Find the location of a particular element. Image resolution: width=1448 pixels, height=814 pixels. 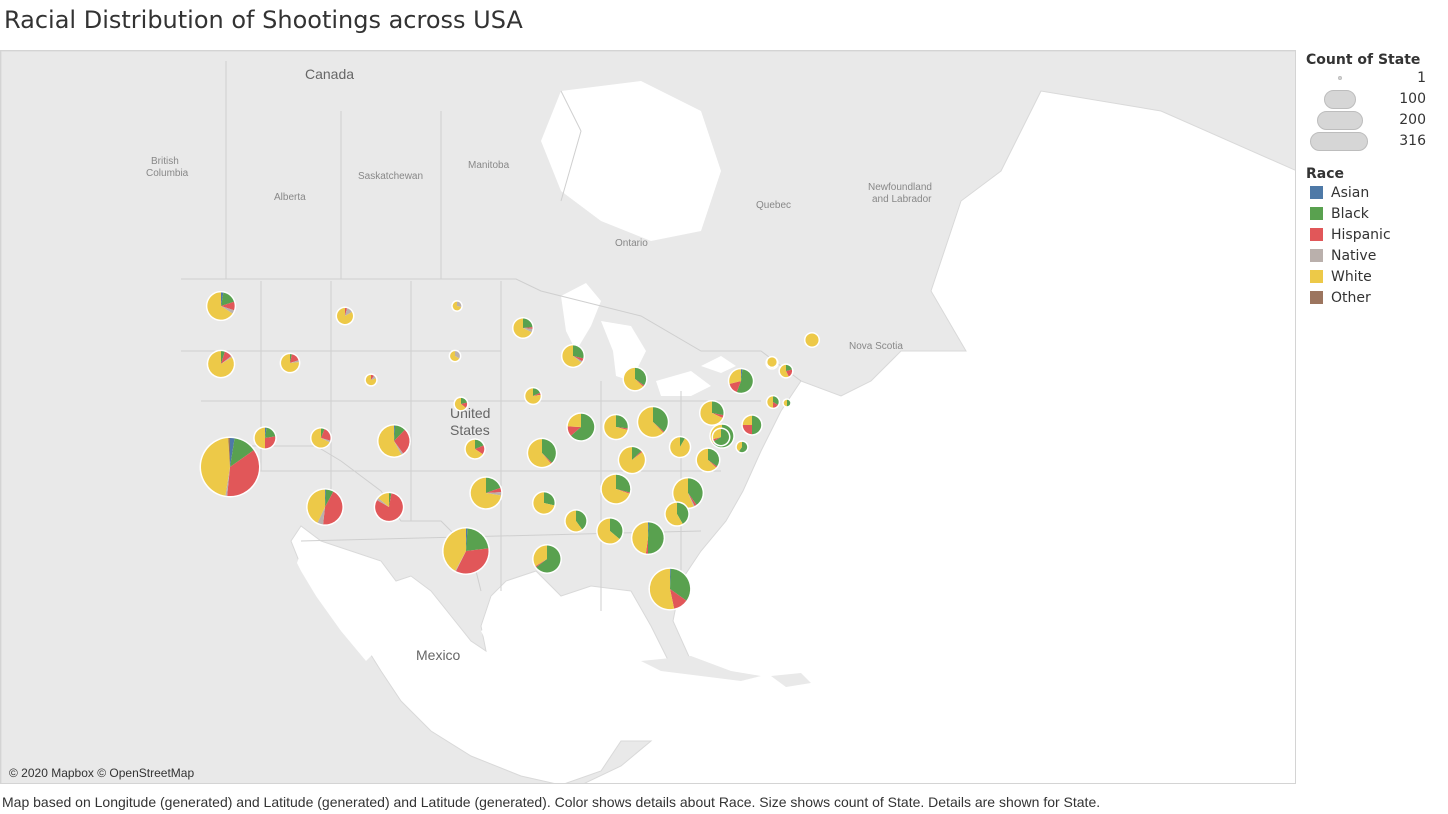

state-pie-nebraska is located at coordinates (461, 404).